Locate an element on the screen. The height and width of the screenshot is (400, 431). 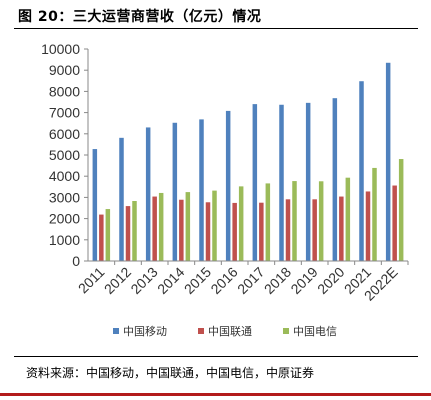
x-tick-label: 2015 is located at coordinates (197, 280).